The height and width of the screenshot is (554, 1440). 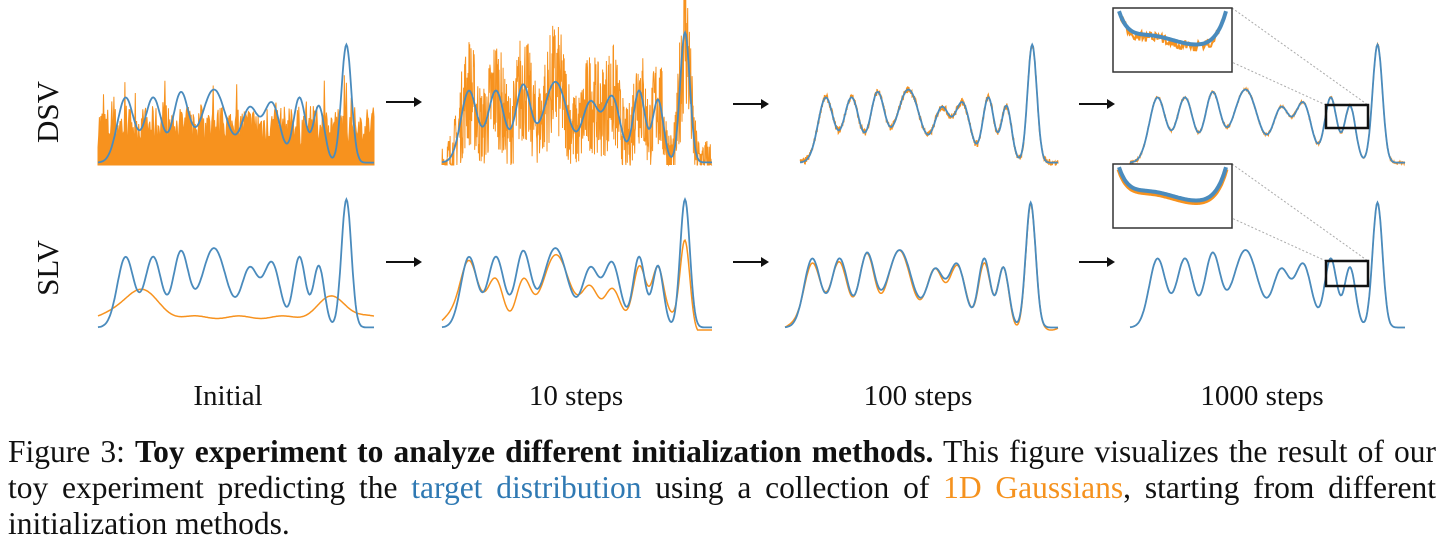 I want to click on panel-dsv-100-steps, so click(x=929, y=104).